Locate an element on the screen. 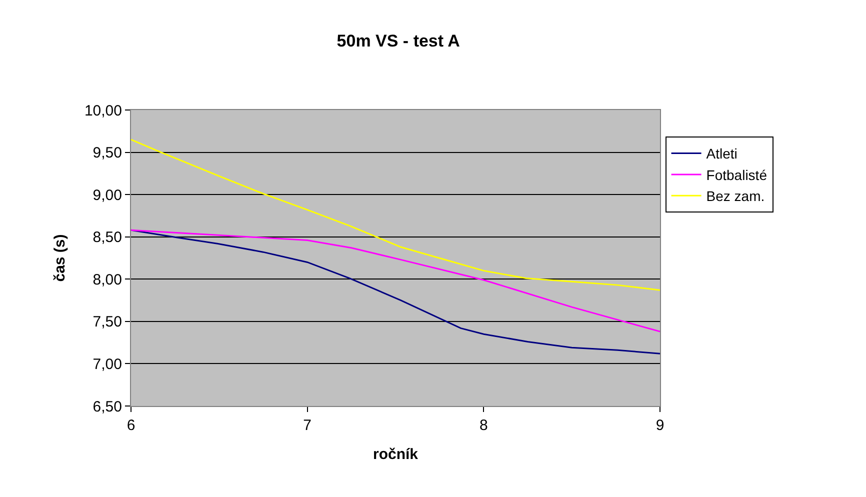 The image size is (866, 497). x-tick-label: 8 is located at coordinates (484, 425).